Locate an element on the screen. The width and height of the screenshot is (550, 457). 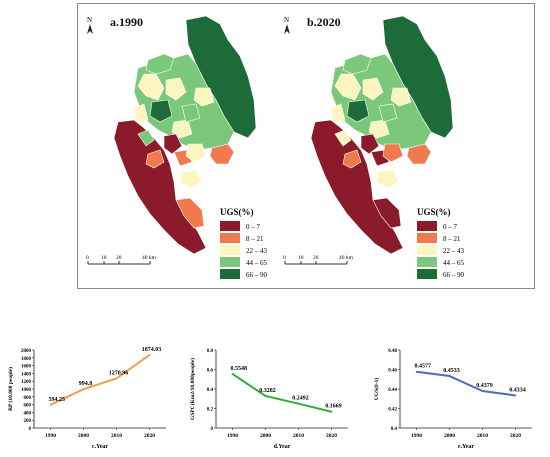
district-map-2020 is located at coordinates (382, 135).